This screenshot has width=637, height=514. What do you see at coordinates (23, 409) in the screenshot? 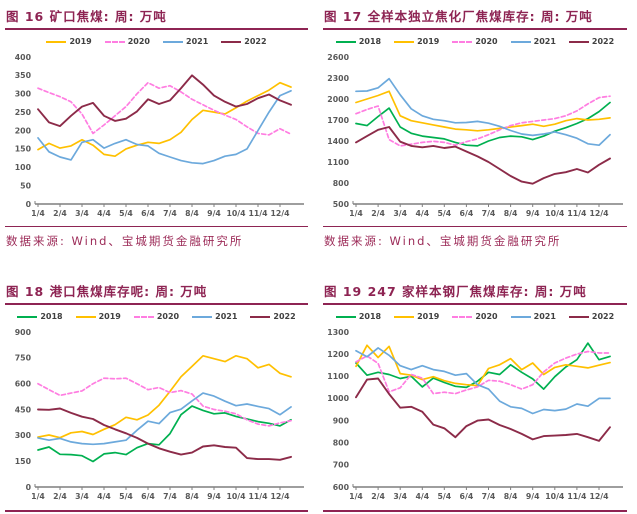
I see `svg-text: 450` at bounding box center [23, 409].